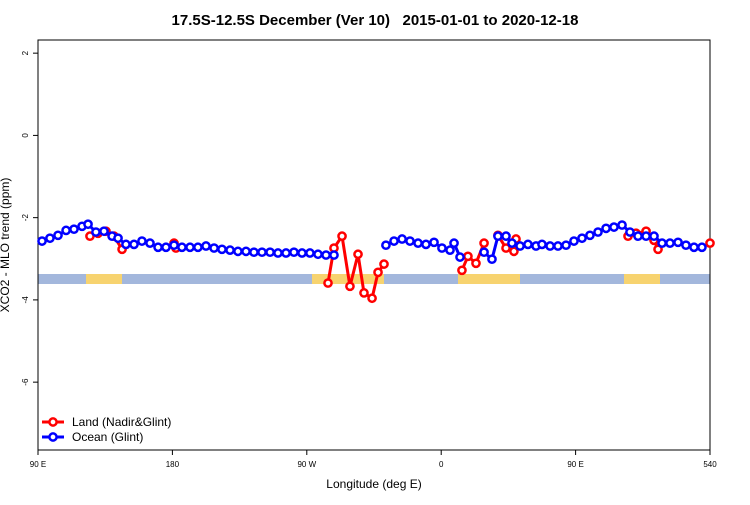  What do you see at coordinates (373, 484) in the screenshot?
I see `x-axis-label: Longitude (deg E)` at bounding box center [373, 484].